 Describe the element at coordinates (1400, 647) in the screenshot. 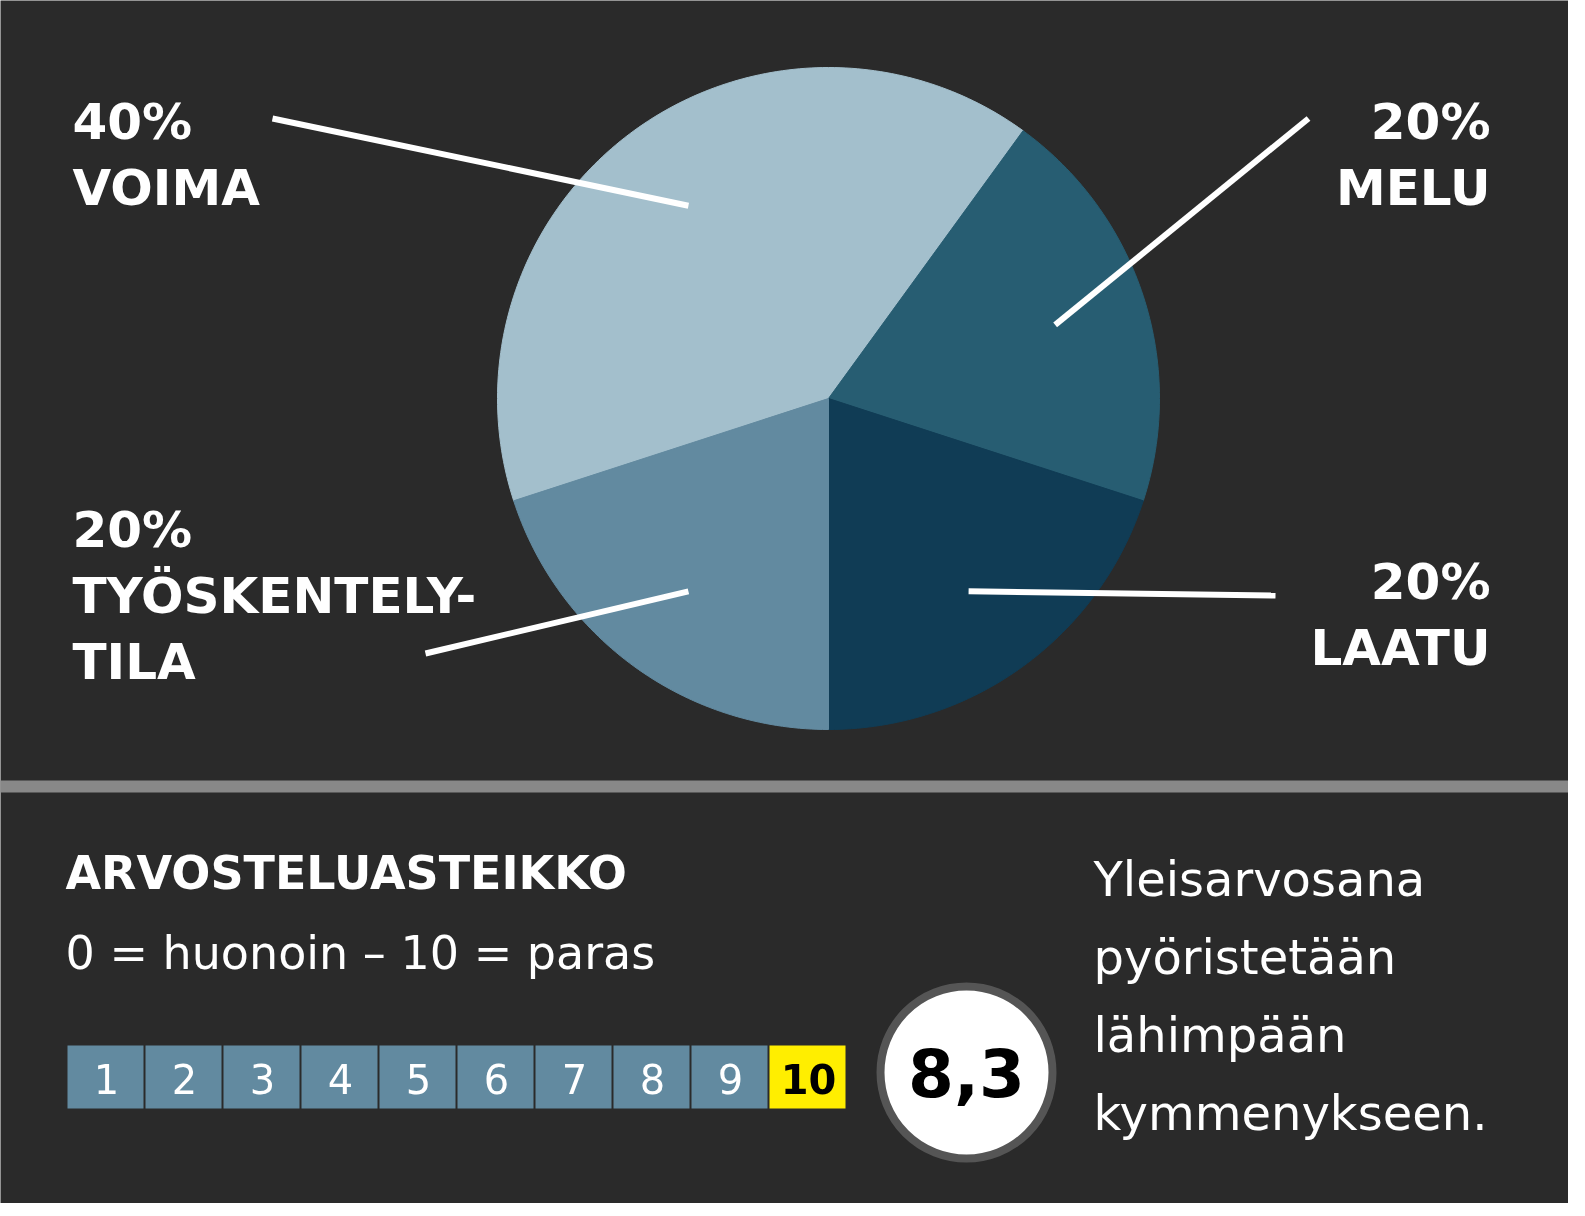

I see `slice-label: LAATU` at that location.